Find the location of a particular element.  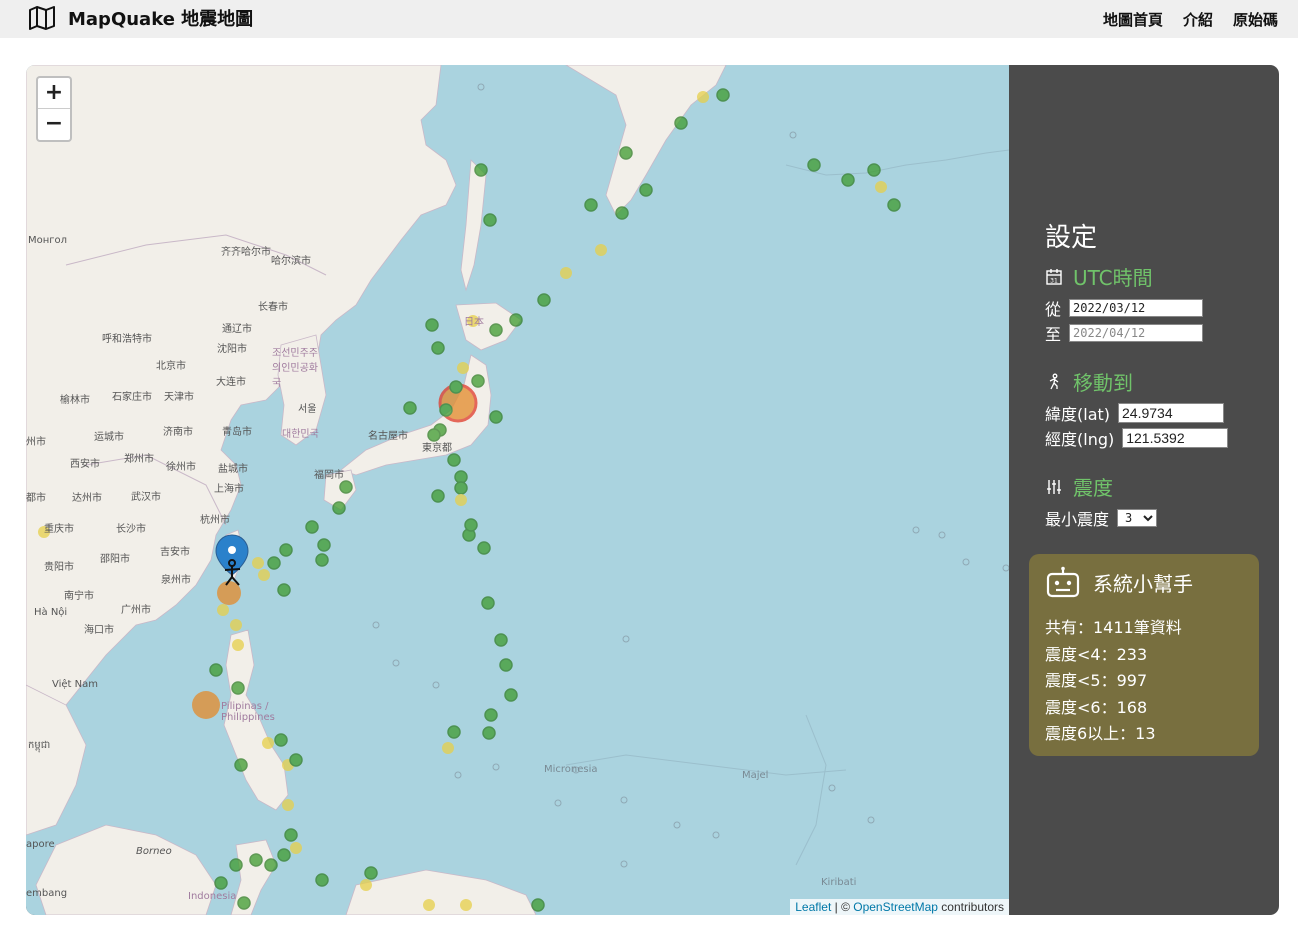

location-pin is located at coordinates (232, 560).